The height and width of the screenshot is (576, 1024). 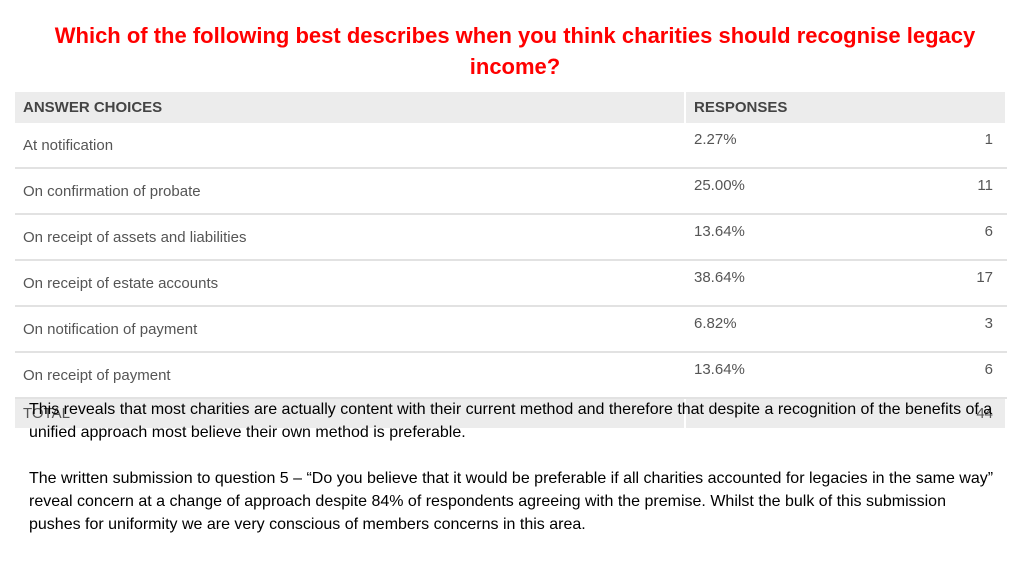 I want to click on response-cell: 2.27% 1, so click(x=846, y=146).